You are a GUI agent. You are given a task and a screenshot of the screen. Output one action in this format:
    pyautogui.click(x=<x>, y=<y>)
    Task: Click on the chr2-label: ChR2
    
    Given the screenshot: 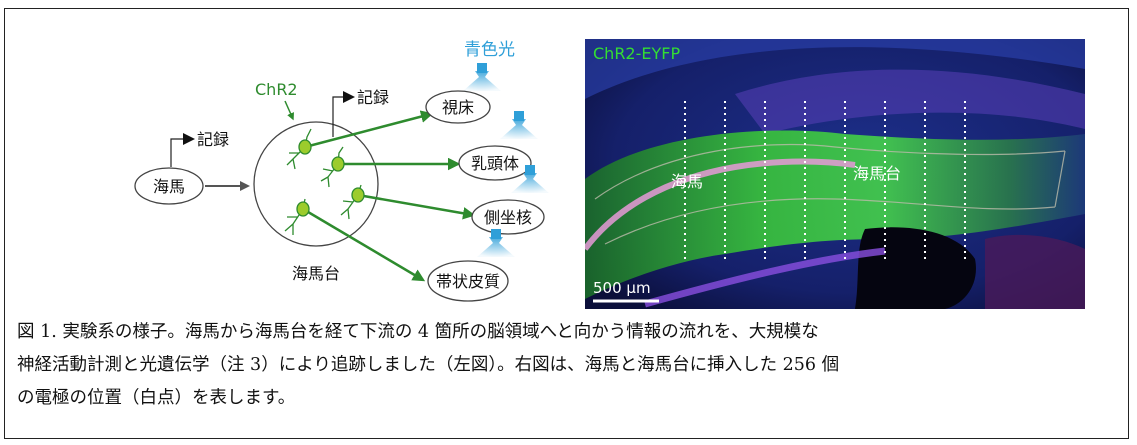 What is the action you would take?
    pyautogui.click(x=276, y=89)
    